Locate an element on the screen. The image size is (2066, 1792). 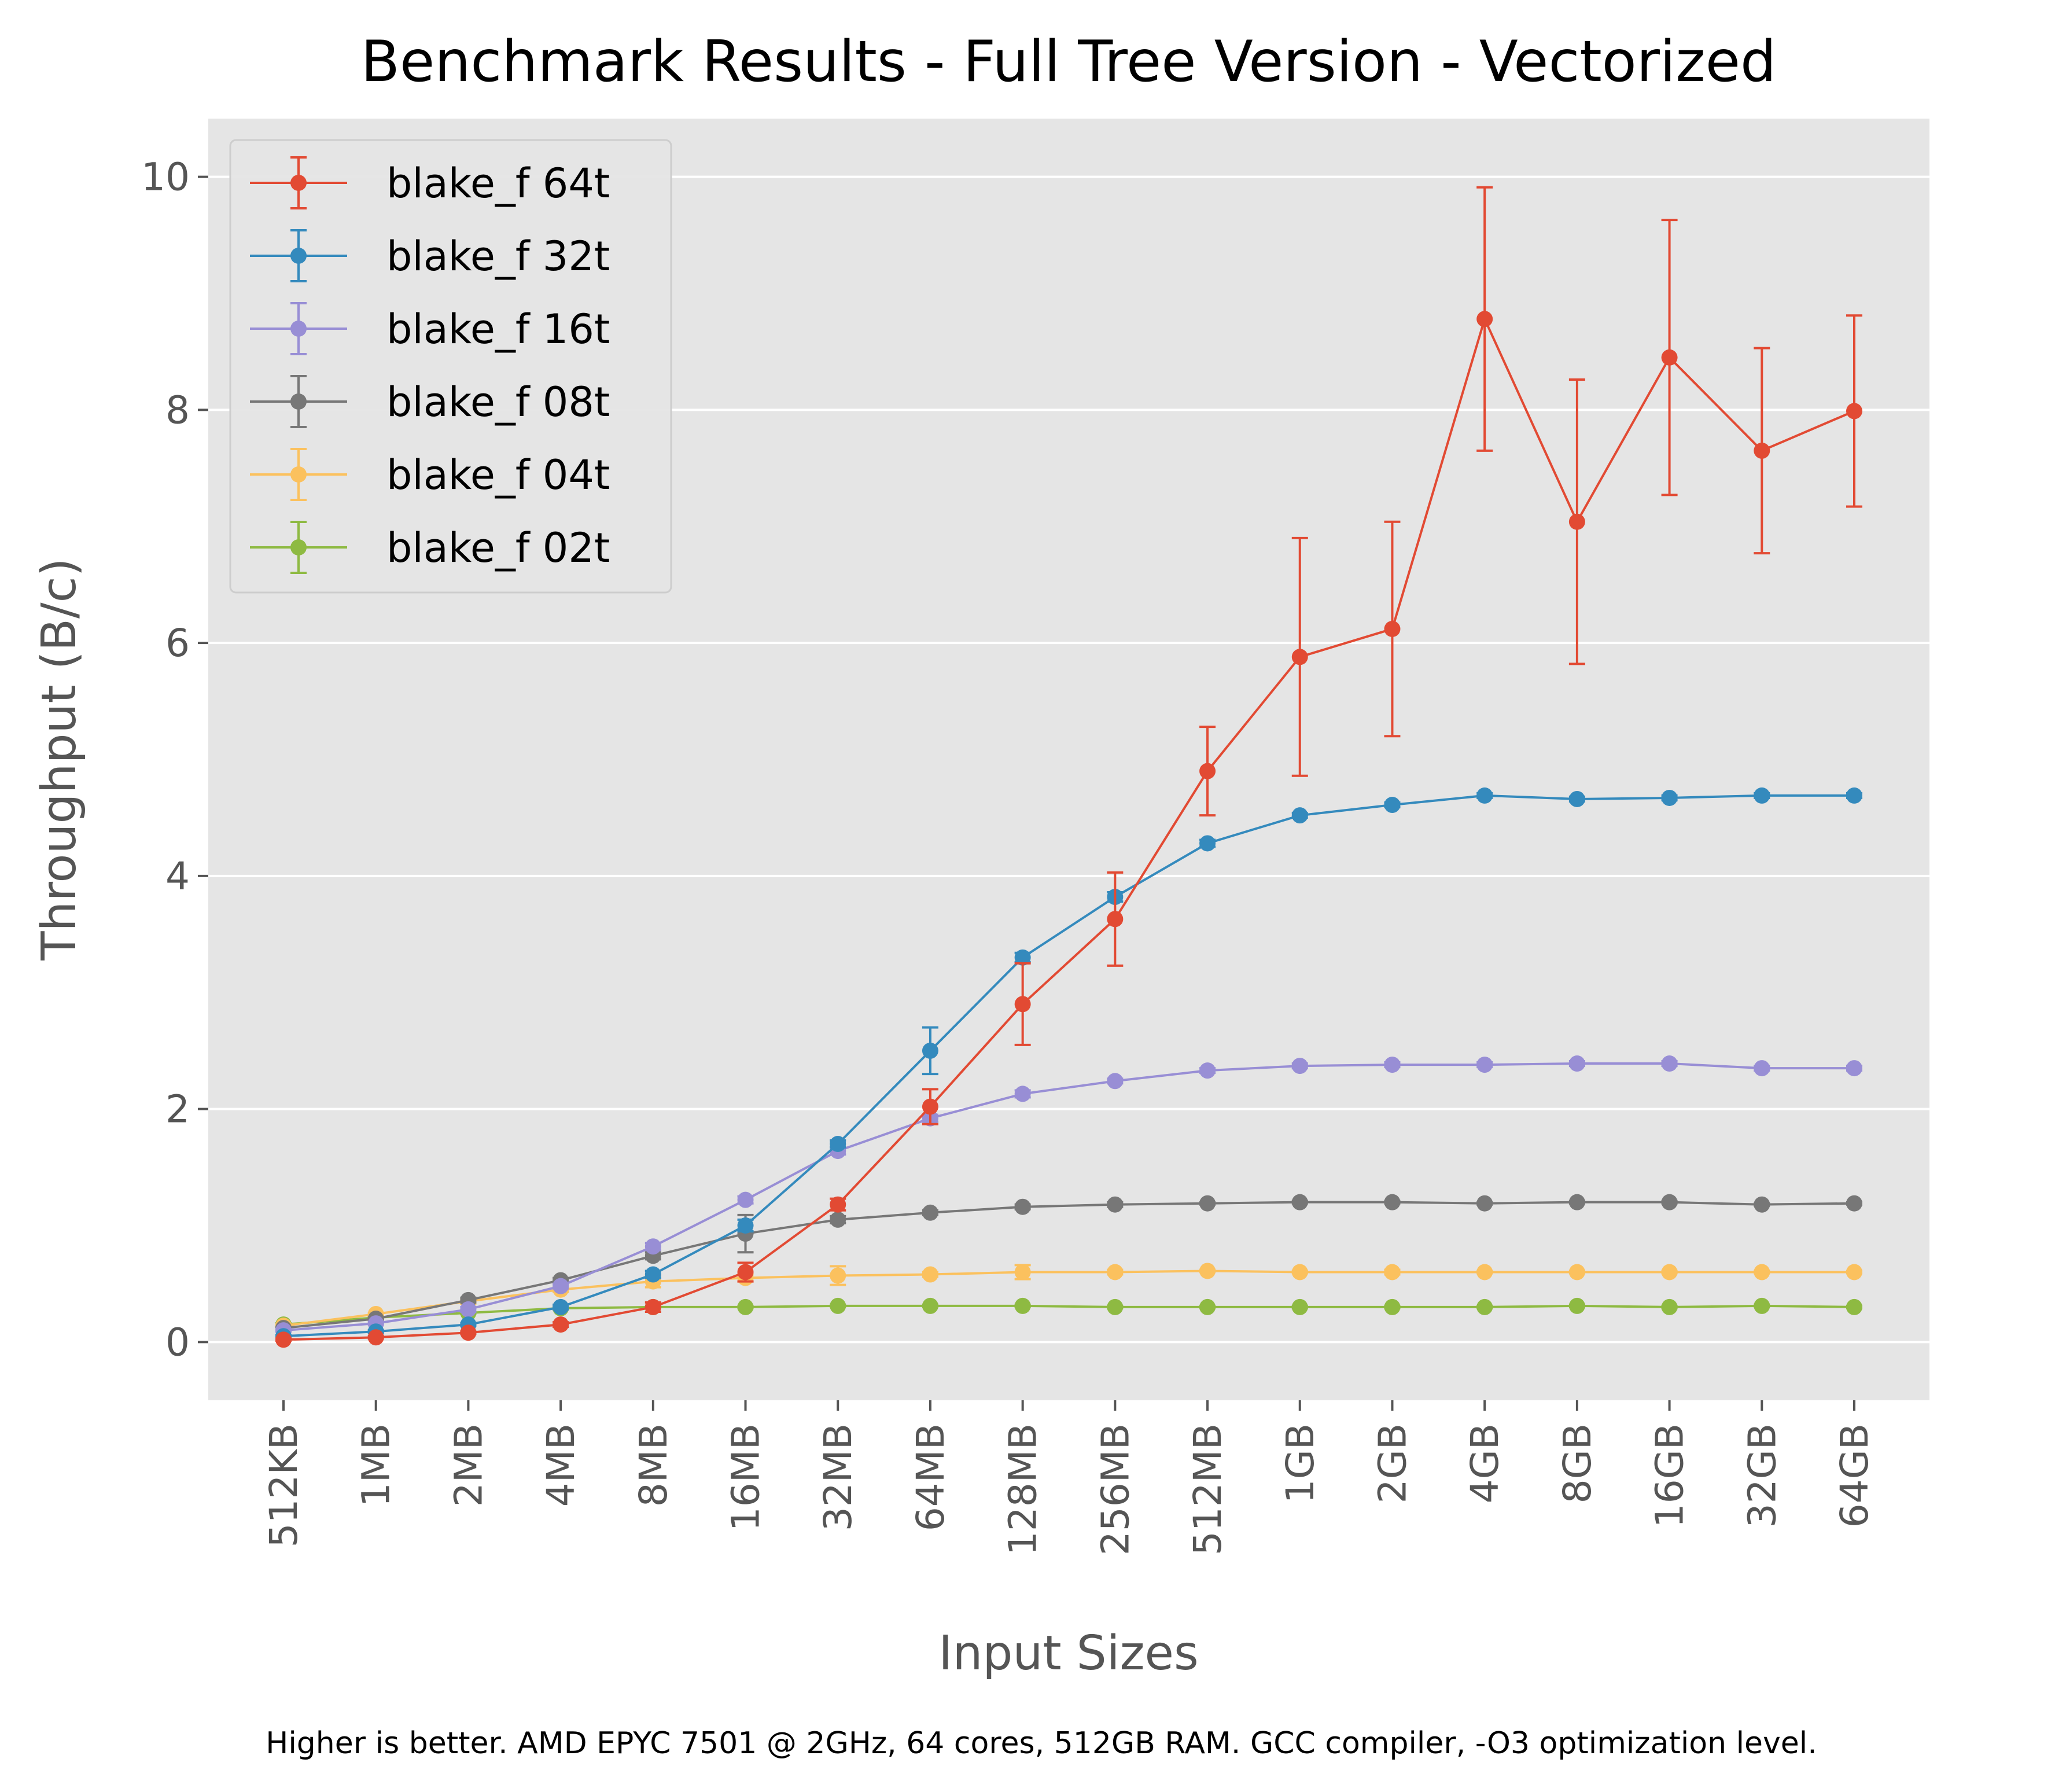
legend-box is located at coordinates (450, 366).